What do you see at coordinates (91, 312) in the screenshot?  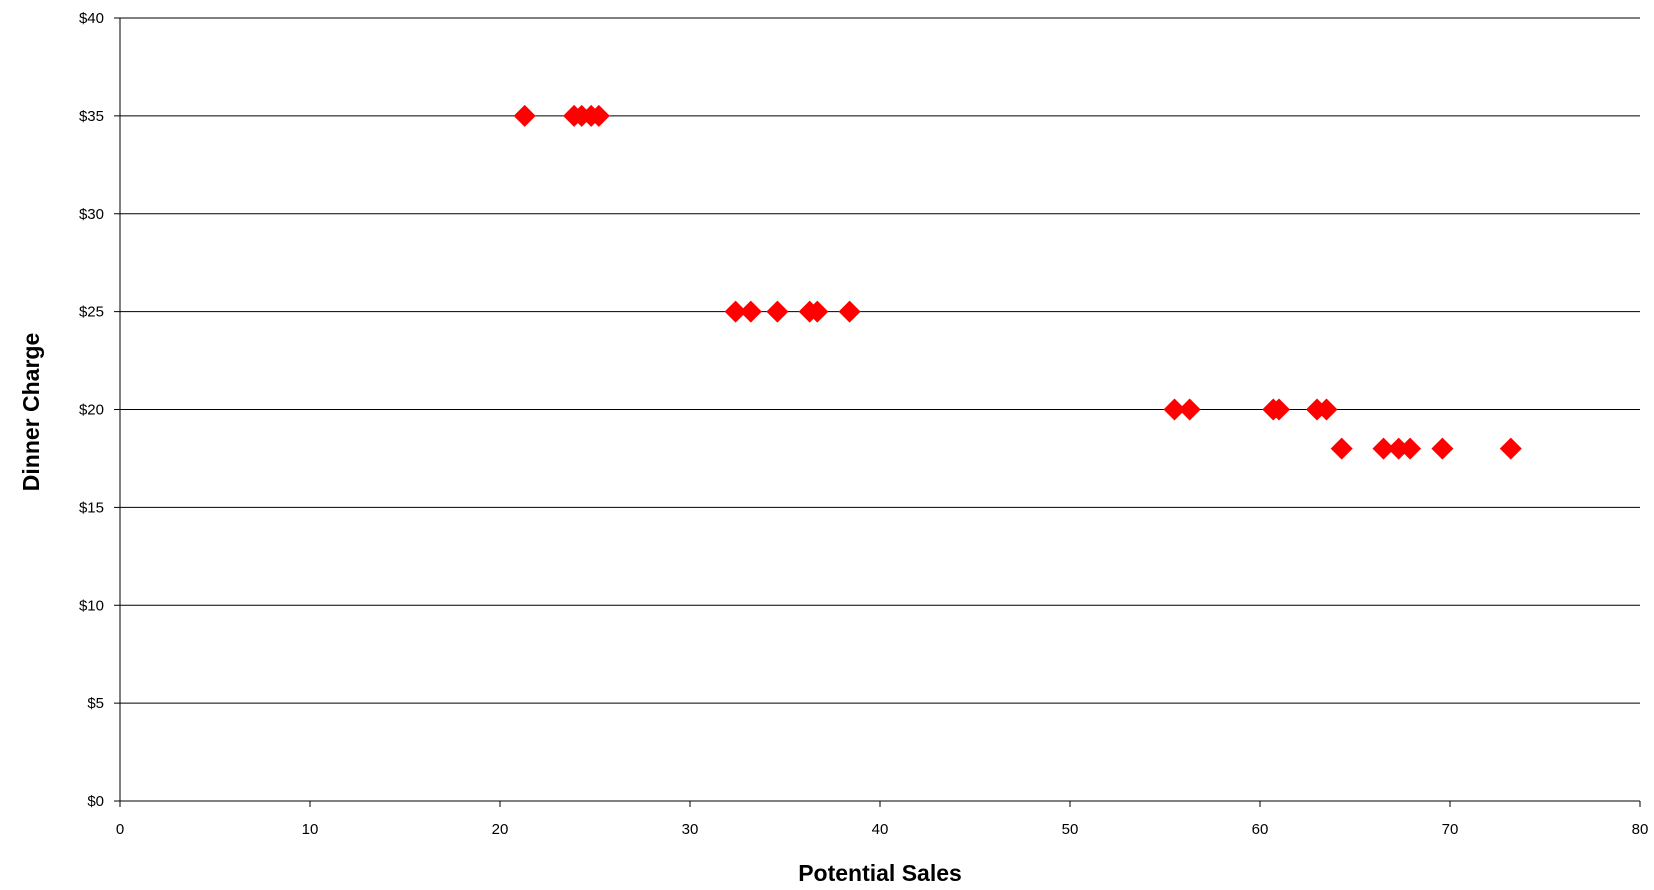 I see `y-tick-label: $25` at bounding box center [91, 312].